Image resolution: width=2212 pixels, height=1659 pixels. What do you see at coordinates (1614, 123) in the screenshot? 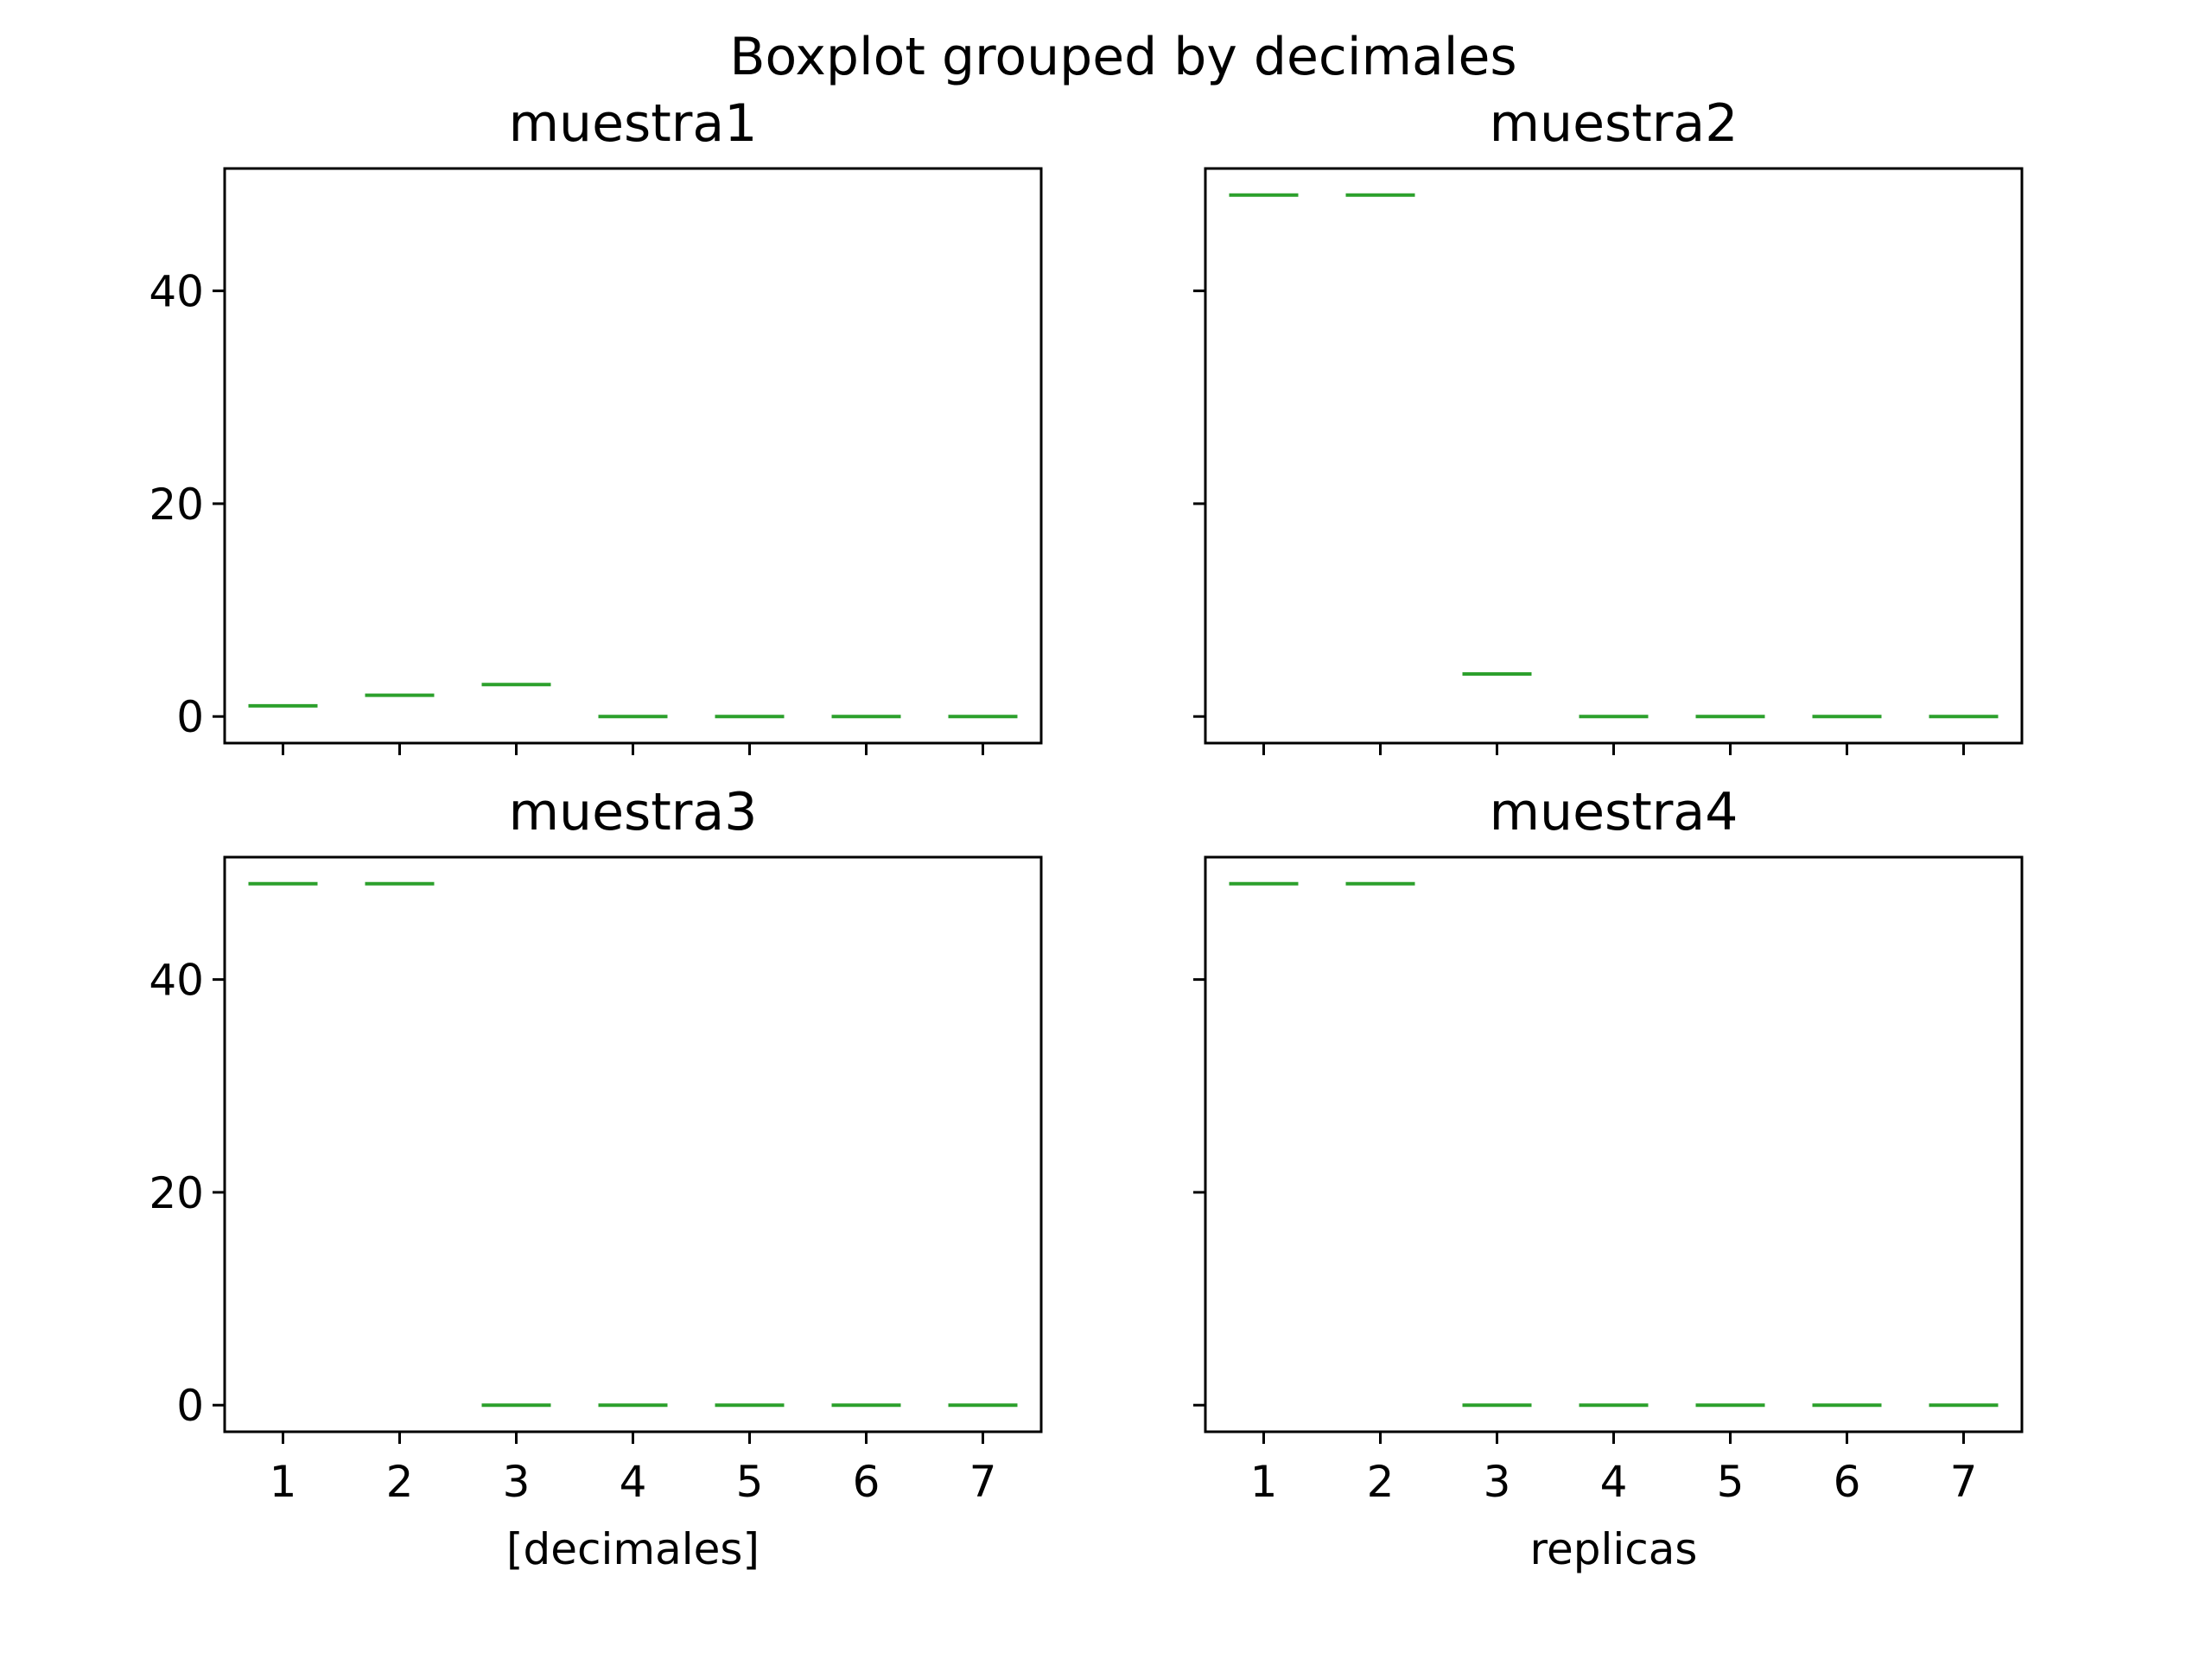
I see `panel-title: muestra2` at bounding box center [1614, 123].